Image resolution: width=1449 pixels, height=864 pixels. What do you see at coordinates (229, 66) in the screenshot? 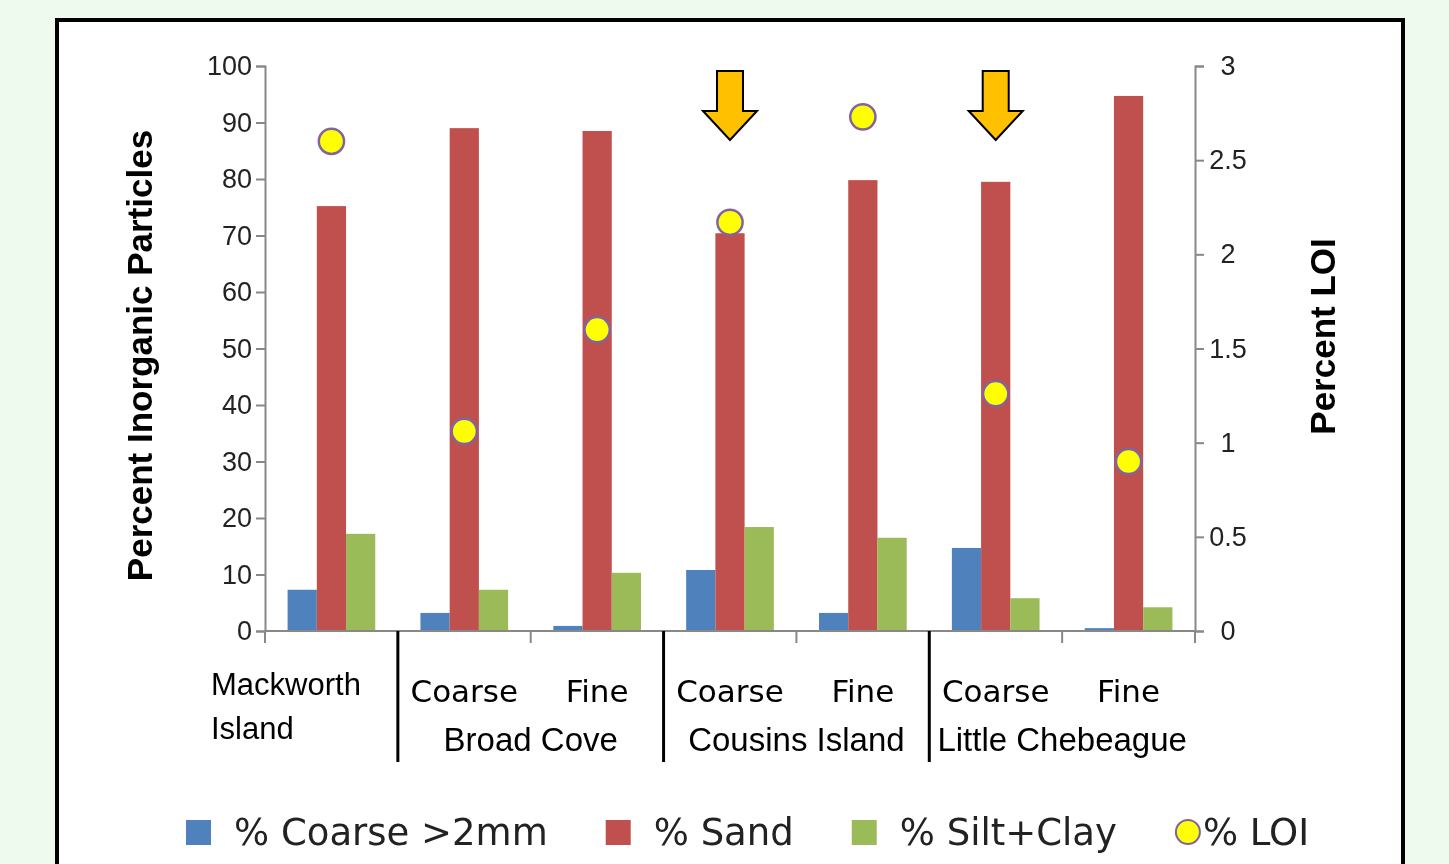
I see `y-tick-label: 100` at bounding box center [229, 66].